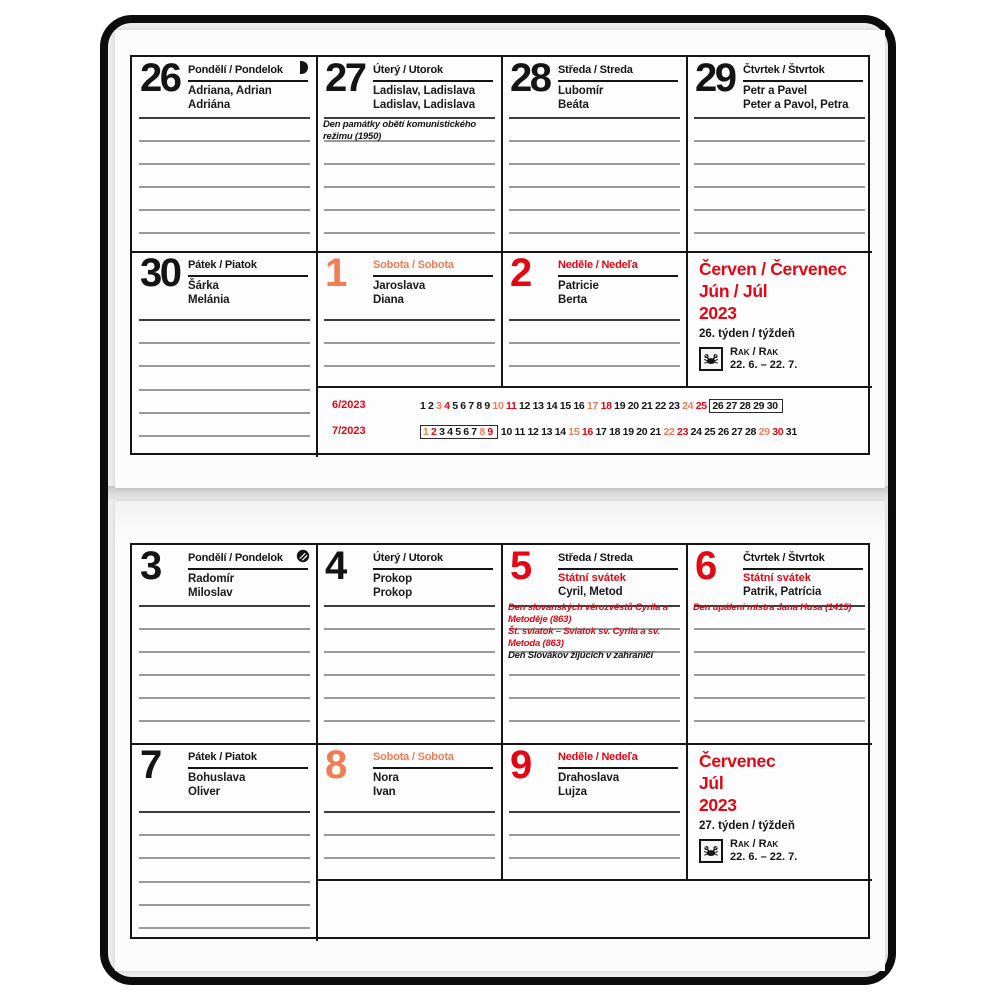  What do you see at coordinates (589, 778) in the screenshot?
I see `name-day-line: Drahoslava` at bounding box center [589, 778].